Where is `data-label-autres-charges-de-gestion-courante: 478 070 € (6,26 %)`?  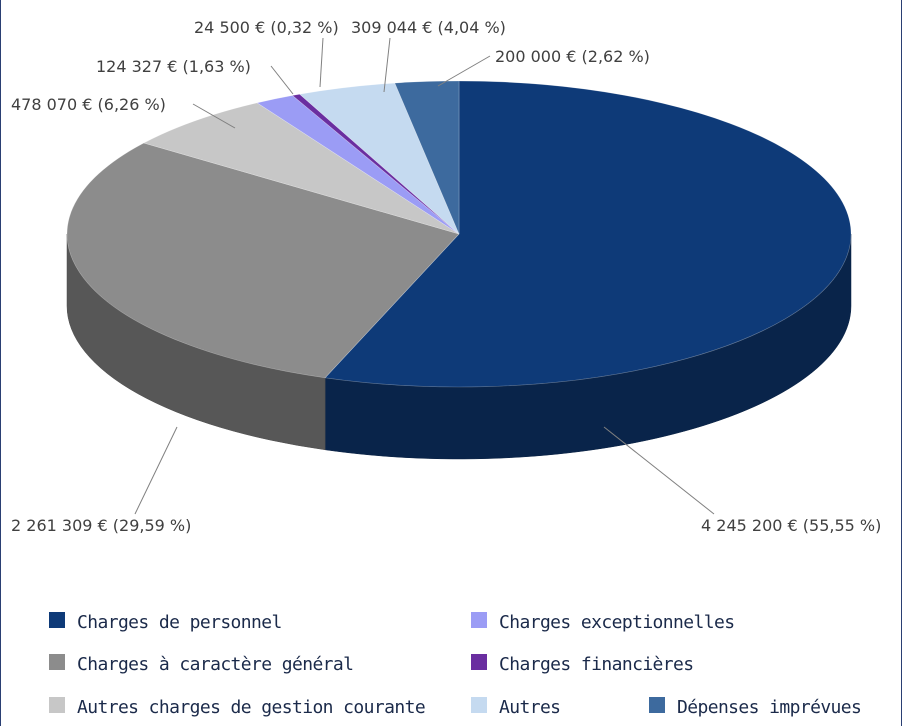
data-label-autres-charges-de-gestion-courante: 478 070 € (6,26 %) is located at coordinates (88, 104).